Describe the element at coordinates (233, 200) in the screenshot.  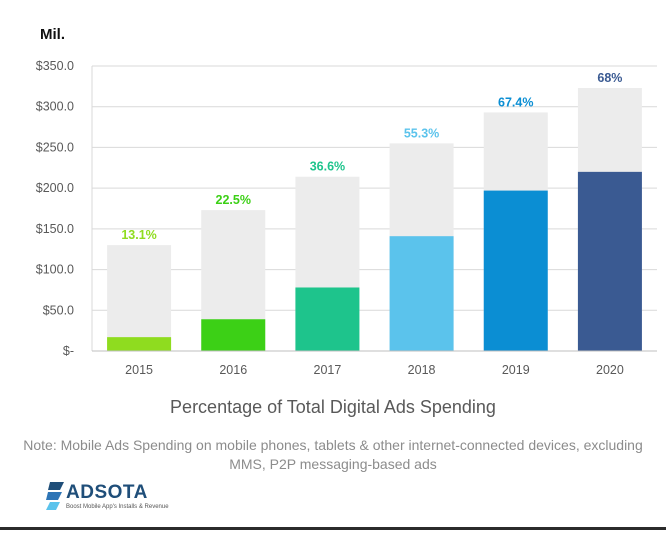
I see `percent-label: 22.5%` at that location.